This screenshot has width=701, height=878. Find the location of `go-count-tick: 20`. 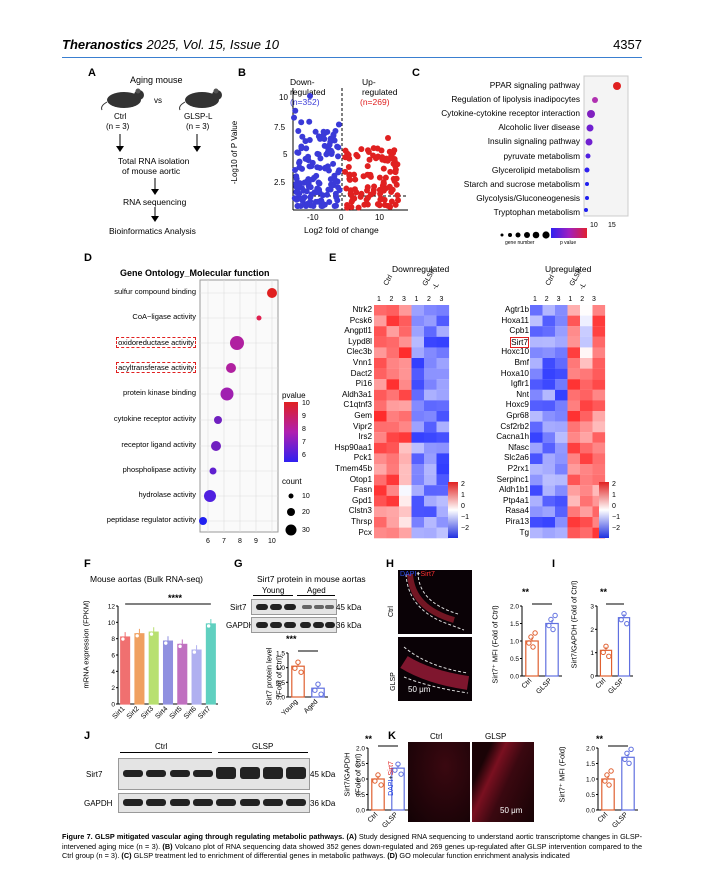

go-count-tick: 20 is located at coordinates (306, 512).